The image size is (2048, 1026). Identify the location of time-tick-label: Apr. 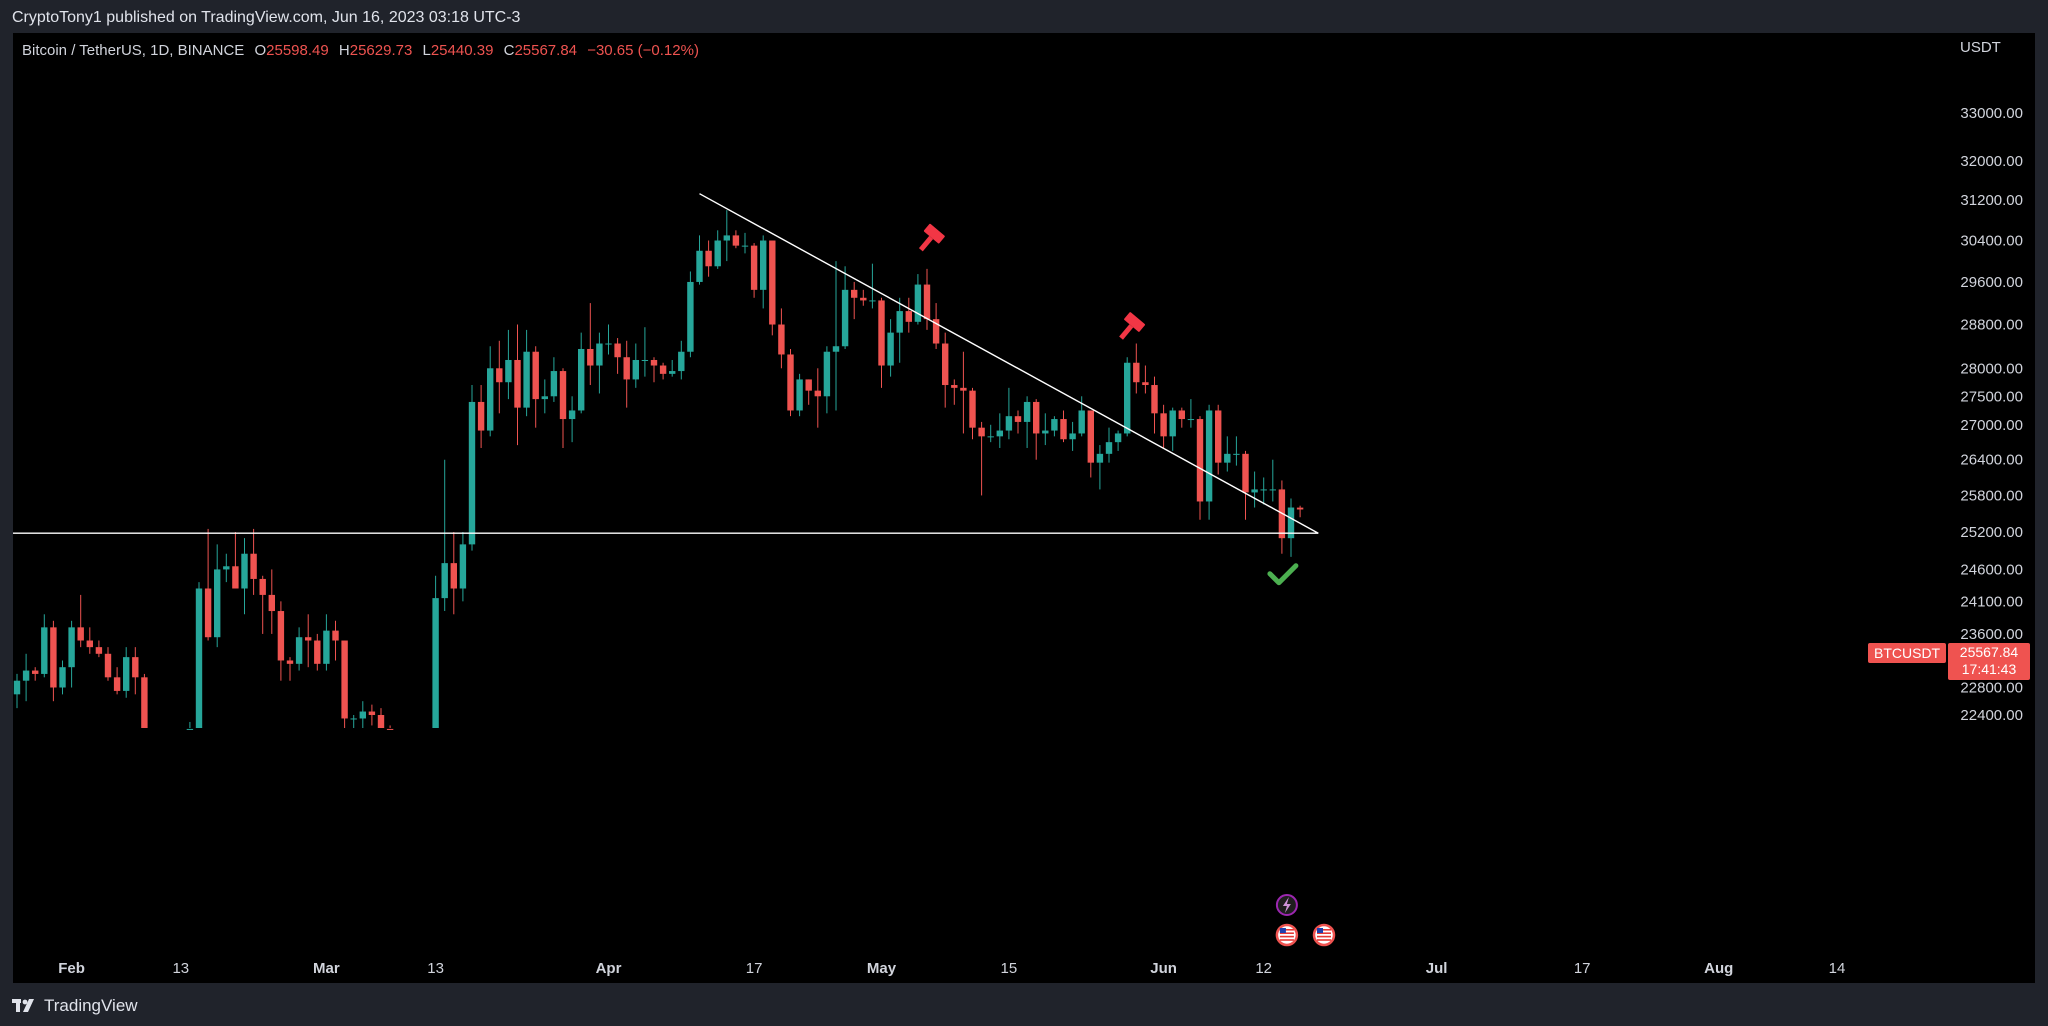
(609, 968).